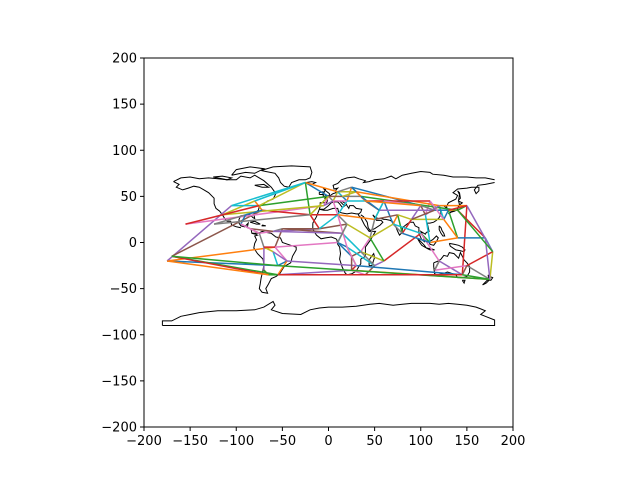 The image size is (640, 480). Describe the element at coordinates (420, 441) in the screenshot. I see `x-tick-label: 100` at that location.